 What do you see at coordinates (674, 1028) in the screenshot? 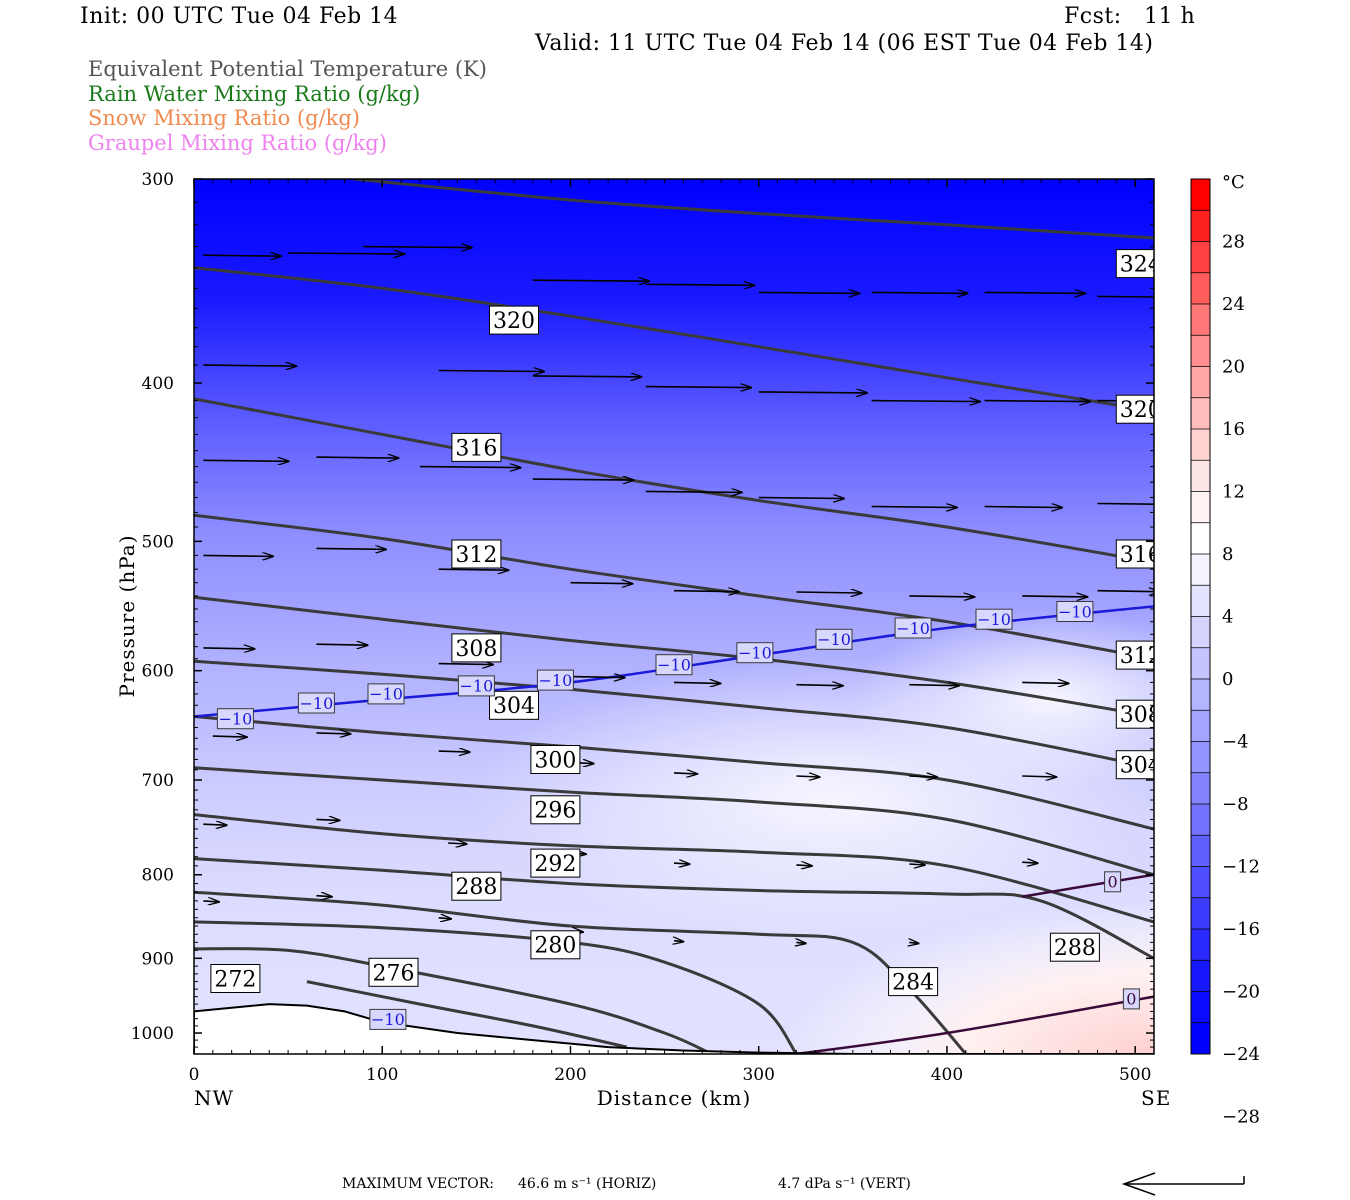
I see `terrain` at bounding box center [674, 1028].